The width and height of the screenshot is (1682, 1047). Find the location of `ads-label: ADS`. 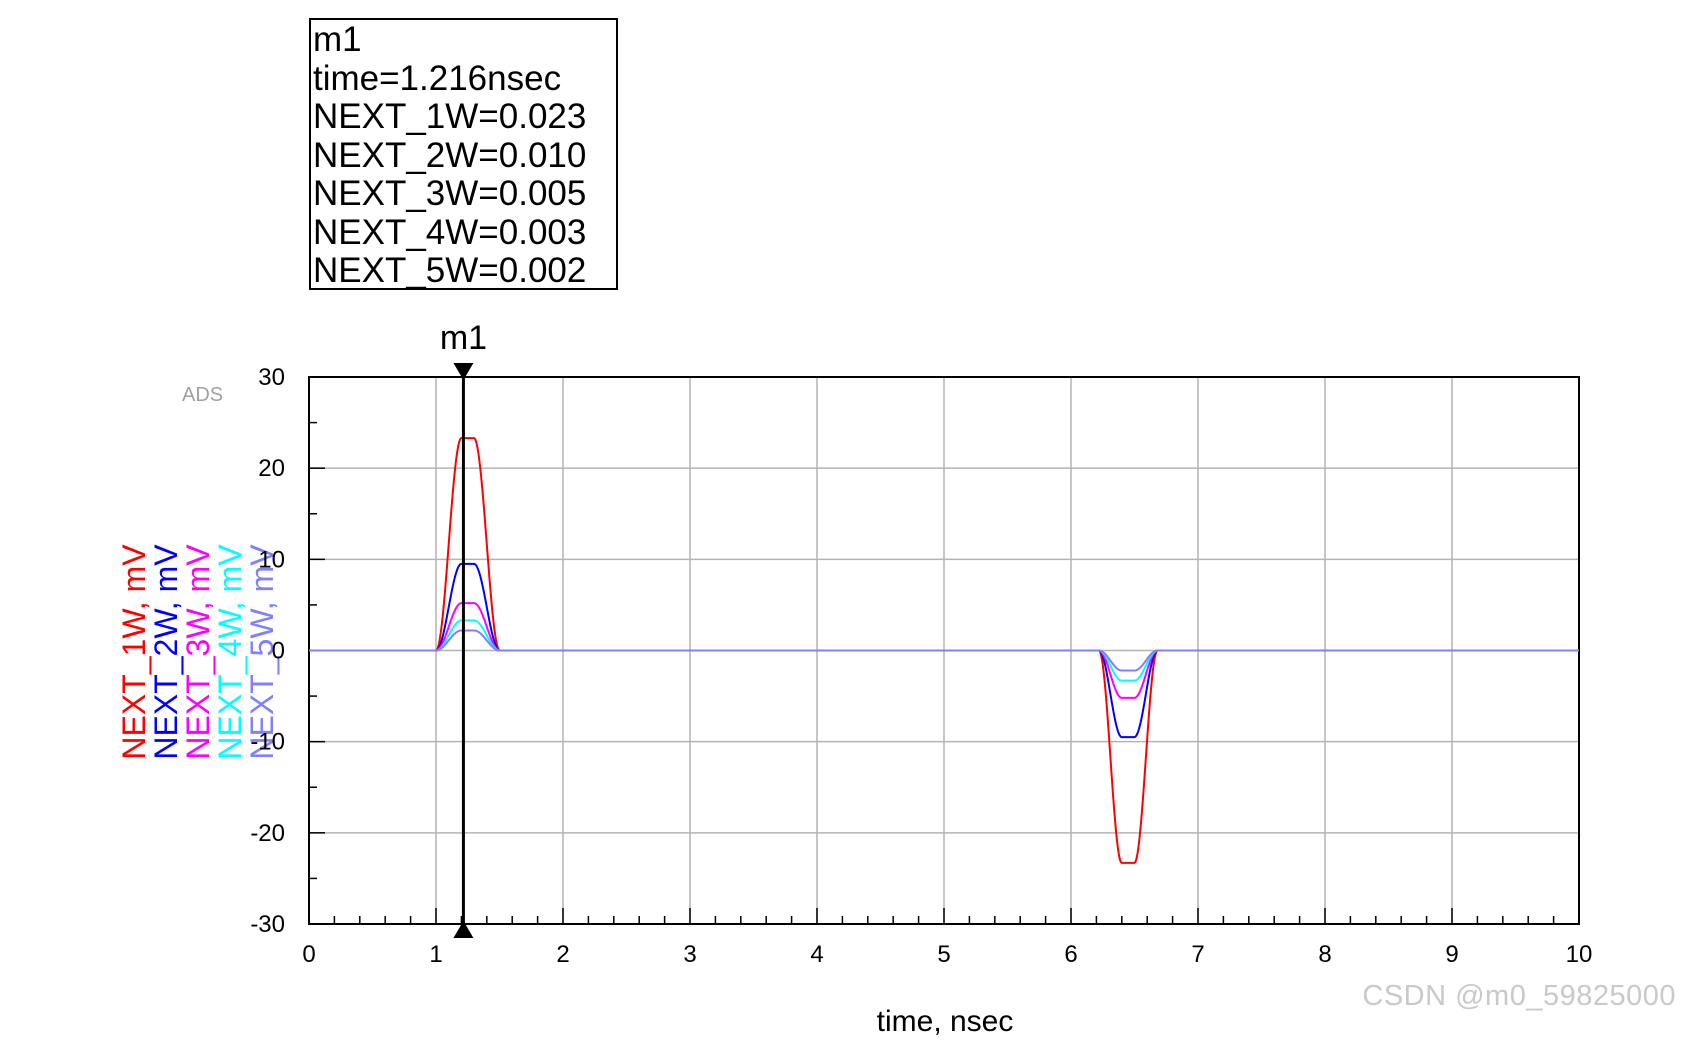

ads-label: ADS is located at coordinates (203, 395).